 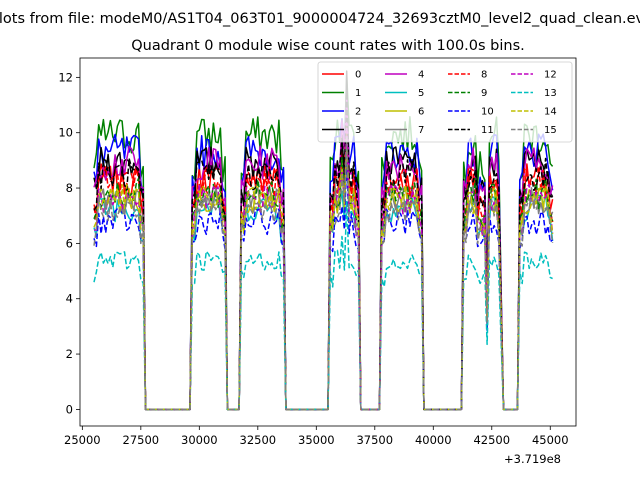 I want to click on legend-label-13: 13, so click(x=550, y=93).